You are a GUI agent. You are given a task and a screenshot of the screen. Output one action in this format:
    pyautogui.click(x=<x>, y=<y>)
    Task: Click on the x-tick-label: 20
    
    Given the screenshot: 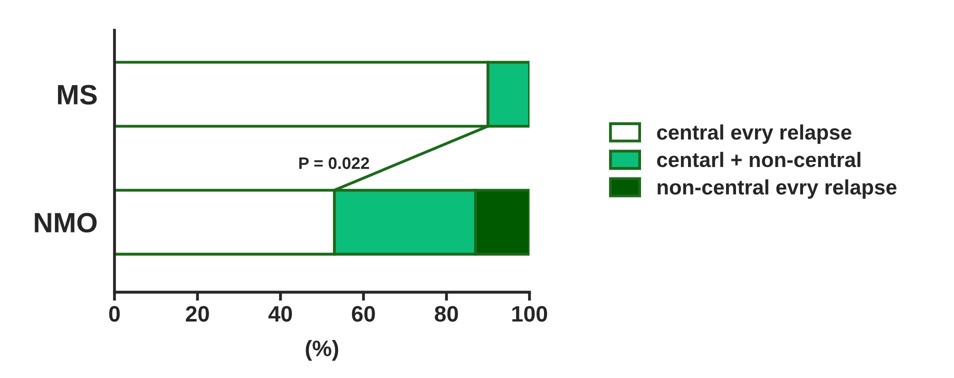 What is the action you would take?
    pyautogui.click(x=197, y=314)
    